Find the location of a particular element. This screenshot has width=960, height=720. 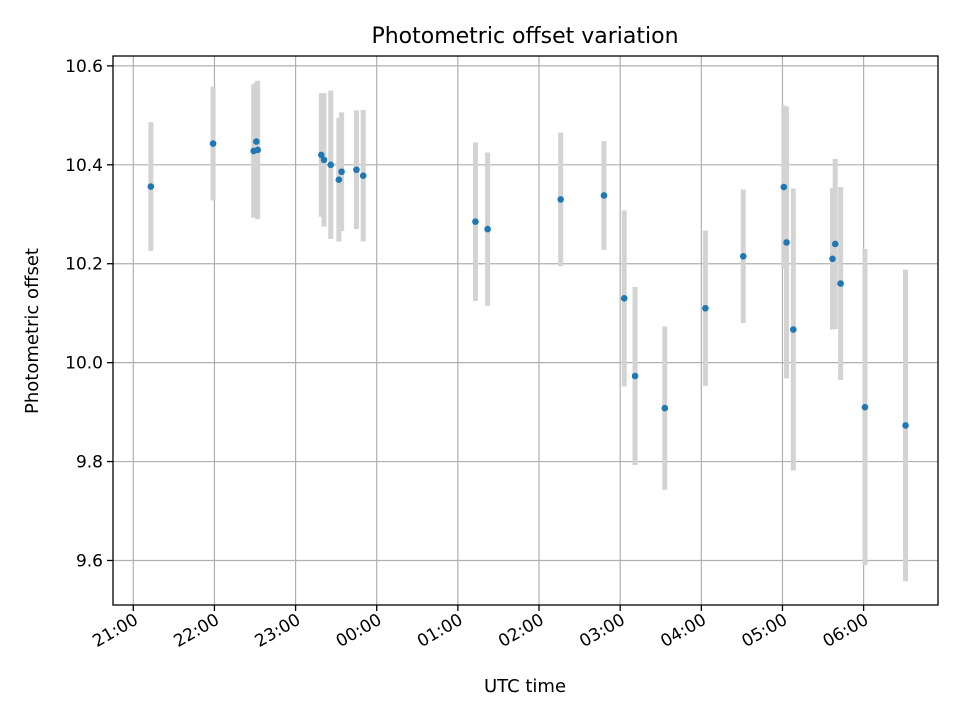

y-tick-label: 10.4 is located at coordinates (84, 166).